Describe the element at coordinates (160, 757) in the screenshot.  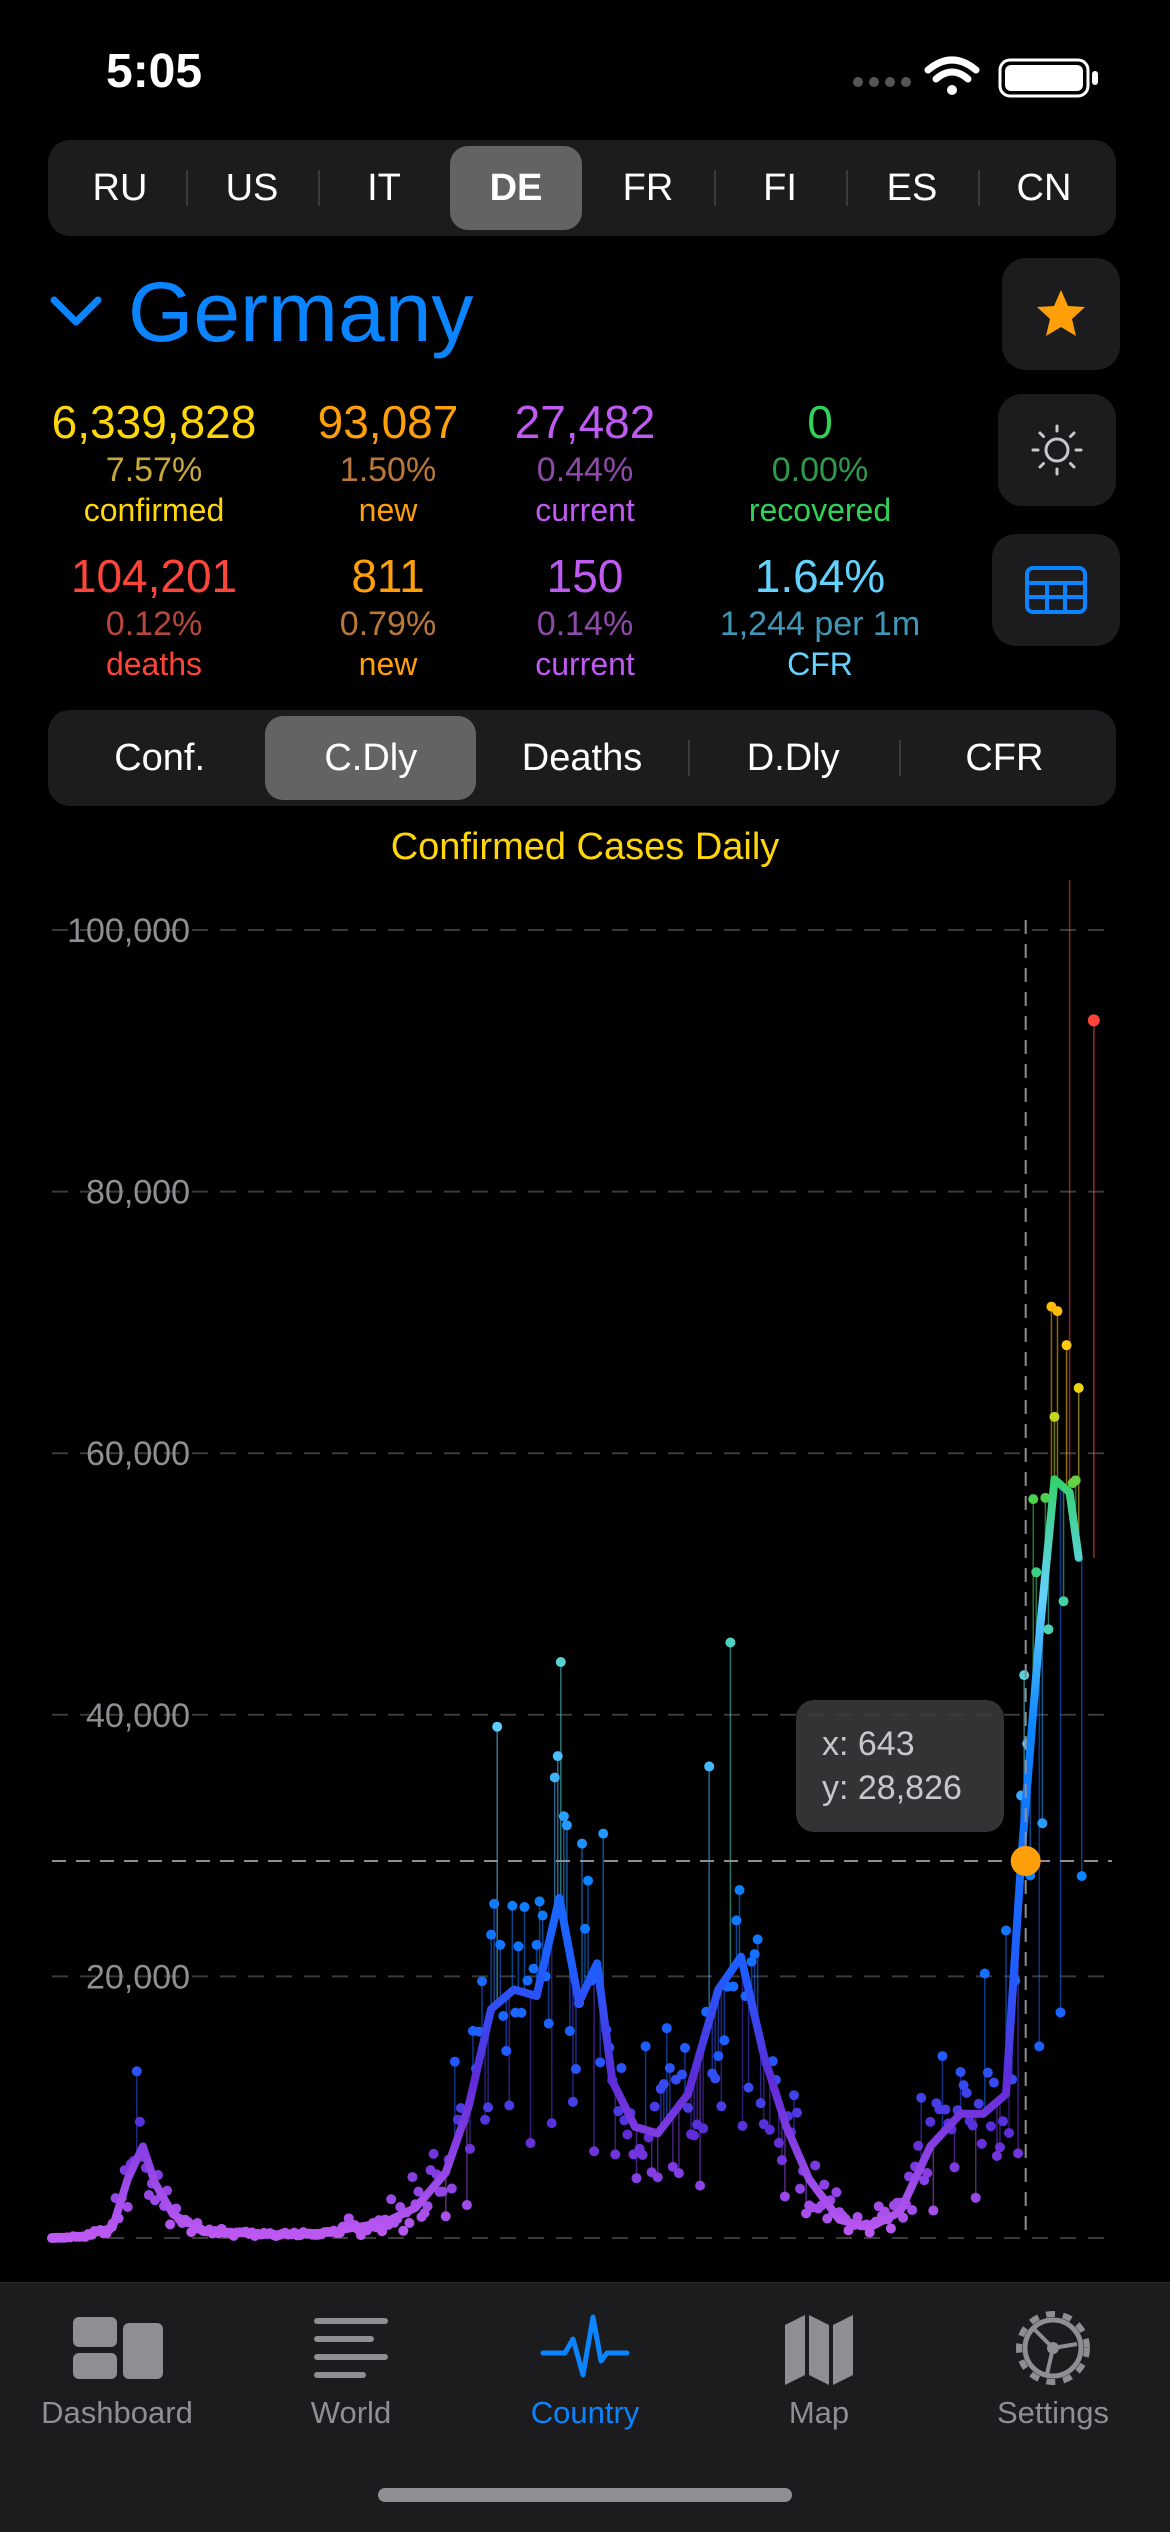
I see `tab-confirmed: Conf.` at that location.